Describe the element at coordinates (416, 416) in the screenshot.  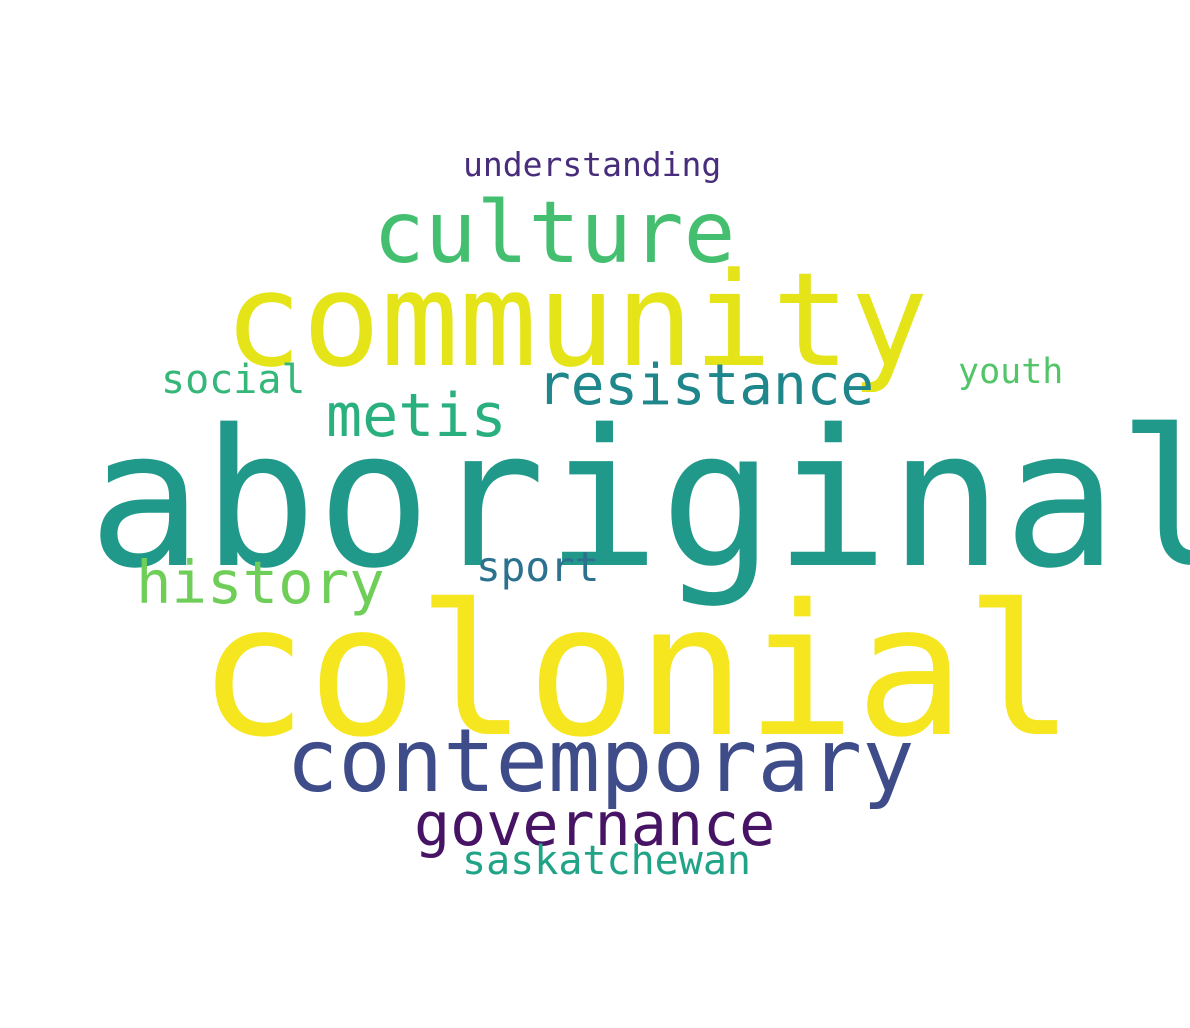
I see `word-metis: metis` at that location.